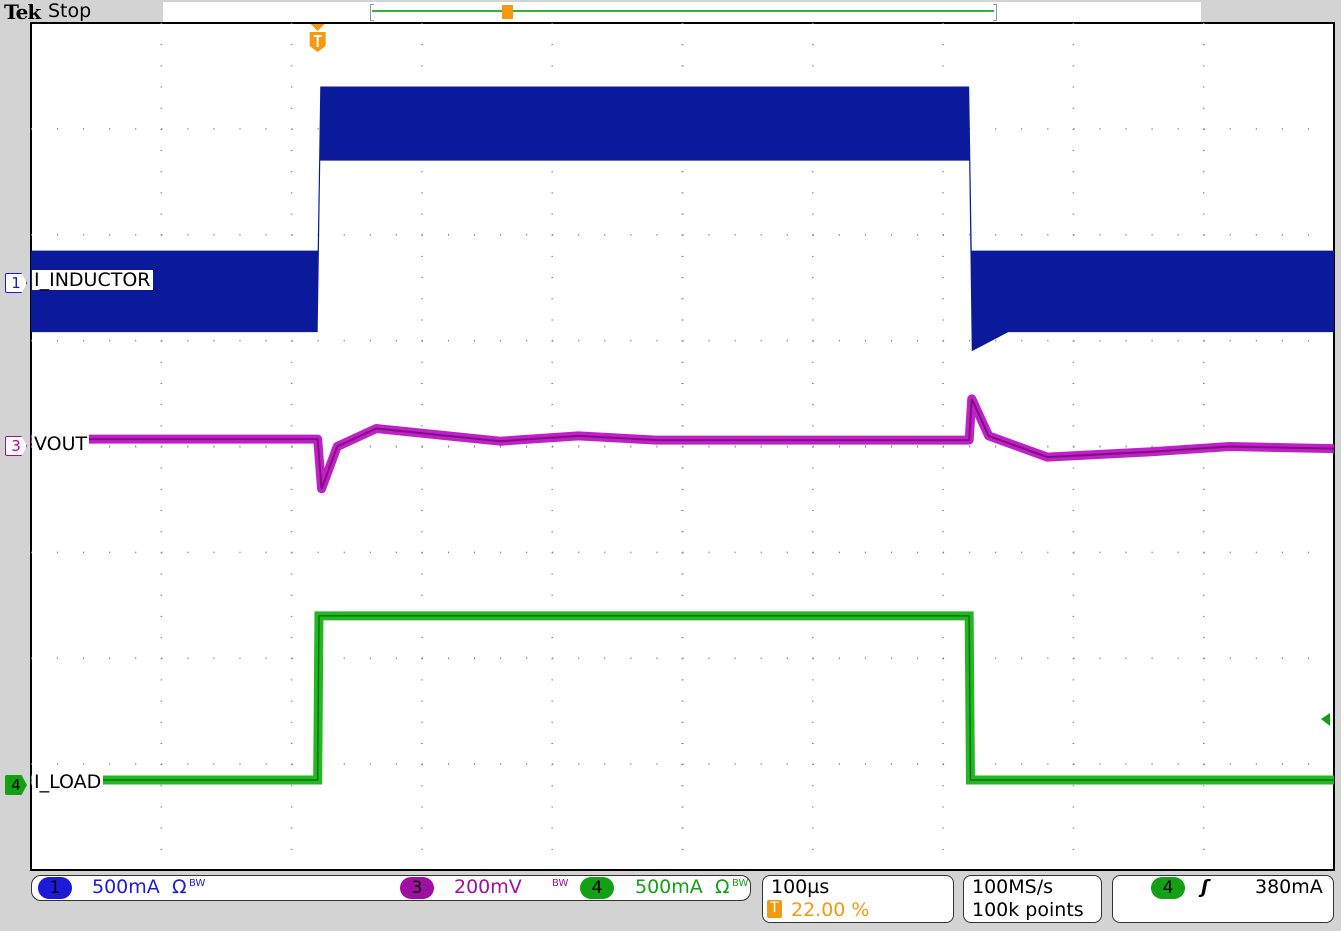  What do you see at coordinates (560, 883) in the screenshot?
I see `ch3-bw-limit: BW` at bounding box center [560, 883].